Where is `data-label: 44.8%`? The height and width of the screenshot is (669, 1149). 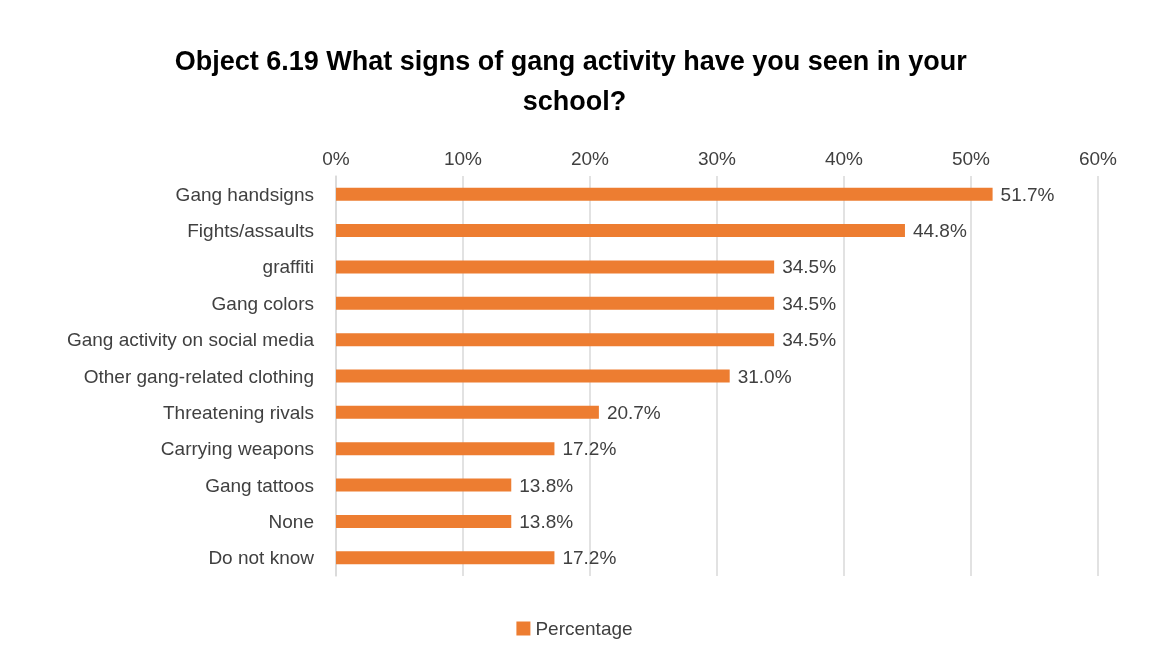 data-label: 44.8% is located at coordinates (939, 231).